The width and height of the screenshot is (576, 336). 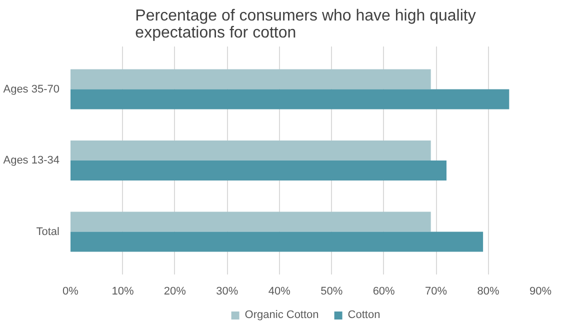 What do you see at coordinates (175, 292) in the screenshot?
I see `x-tick-label: 20%` at bounding box center [175, 292].